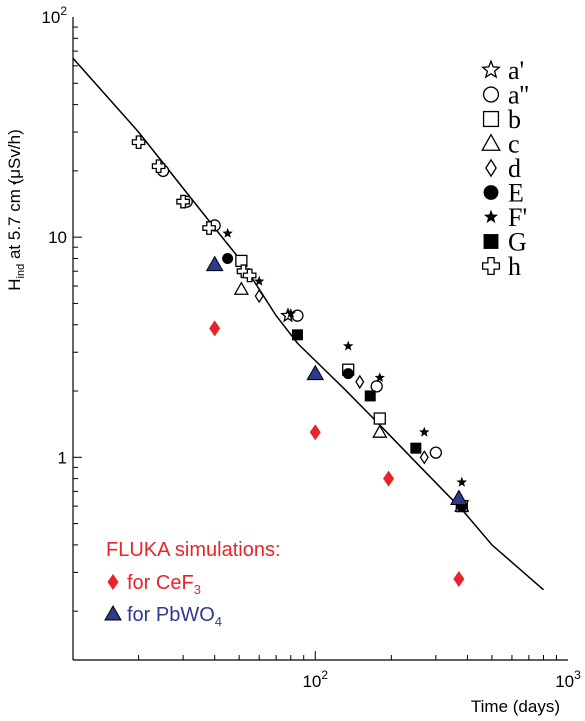 The width and height of the screenshot is (585, 721). I want to click on legend-label: G, so click(517, 242).